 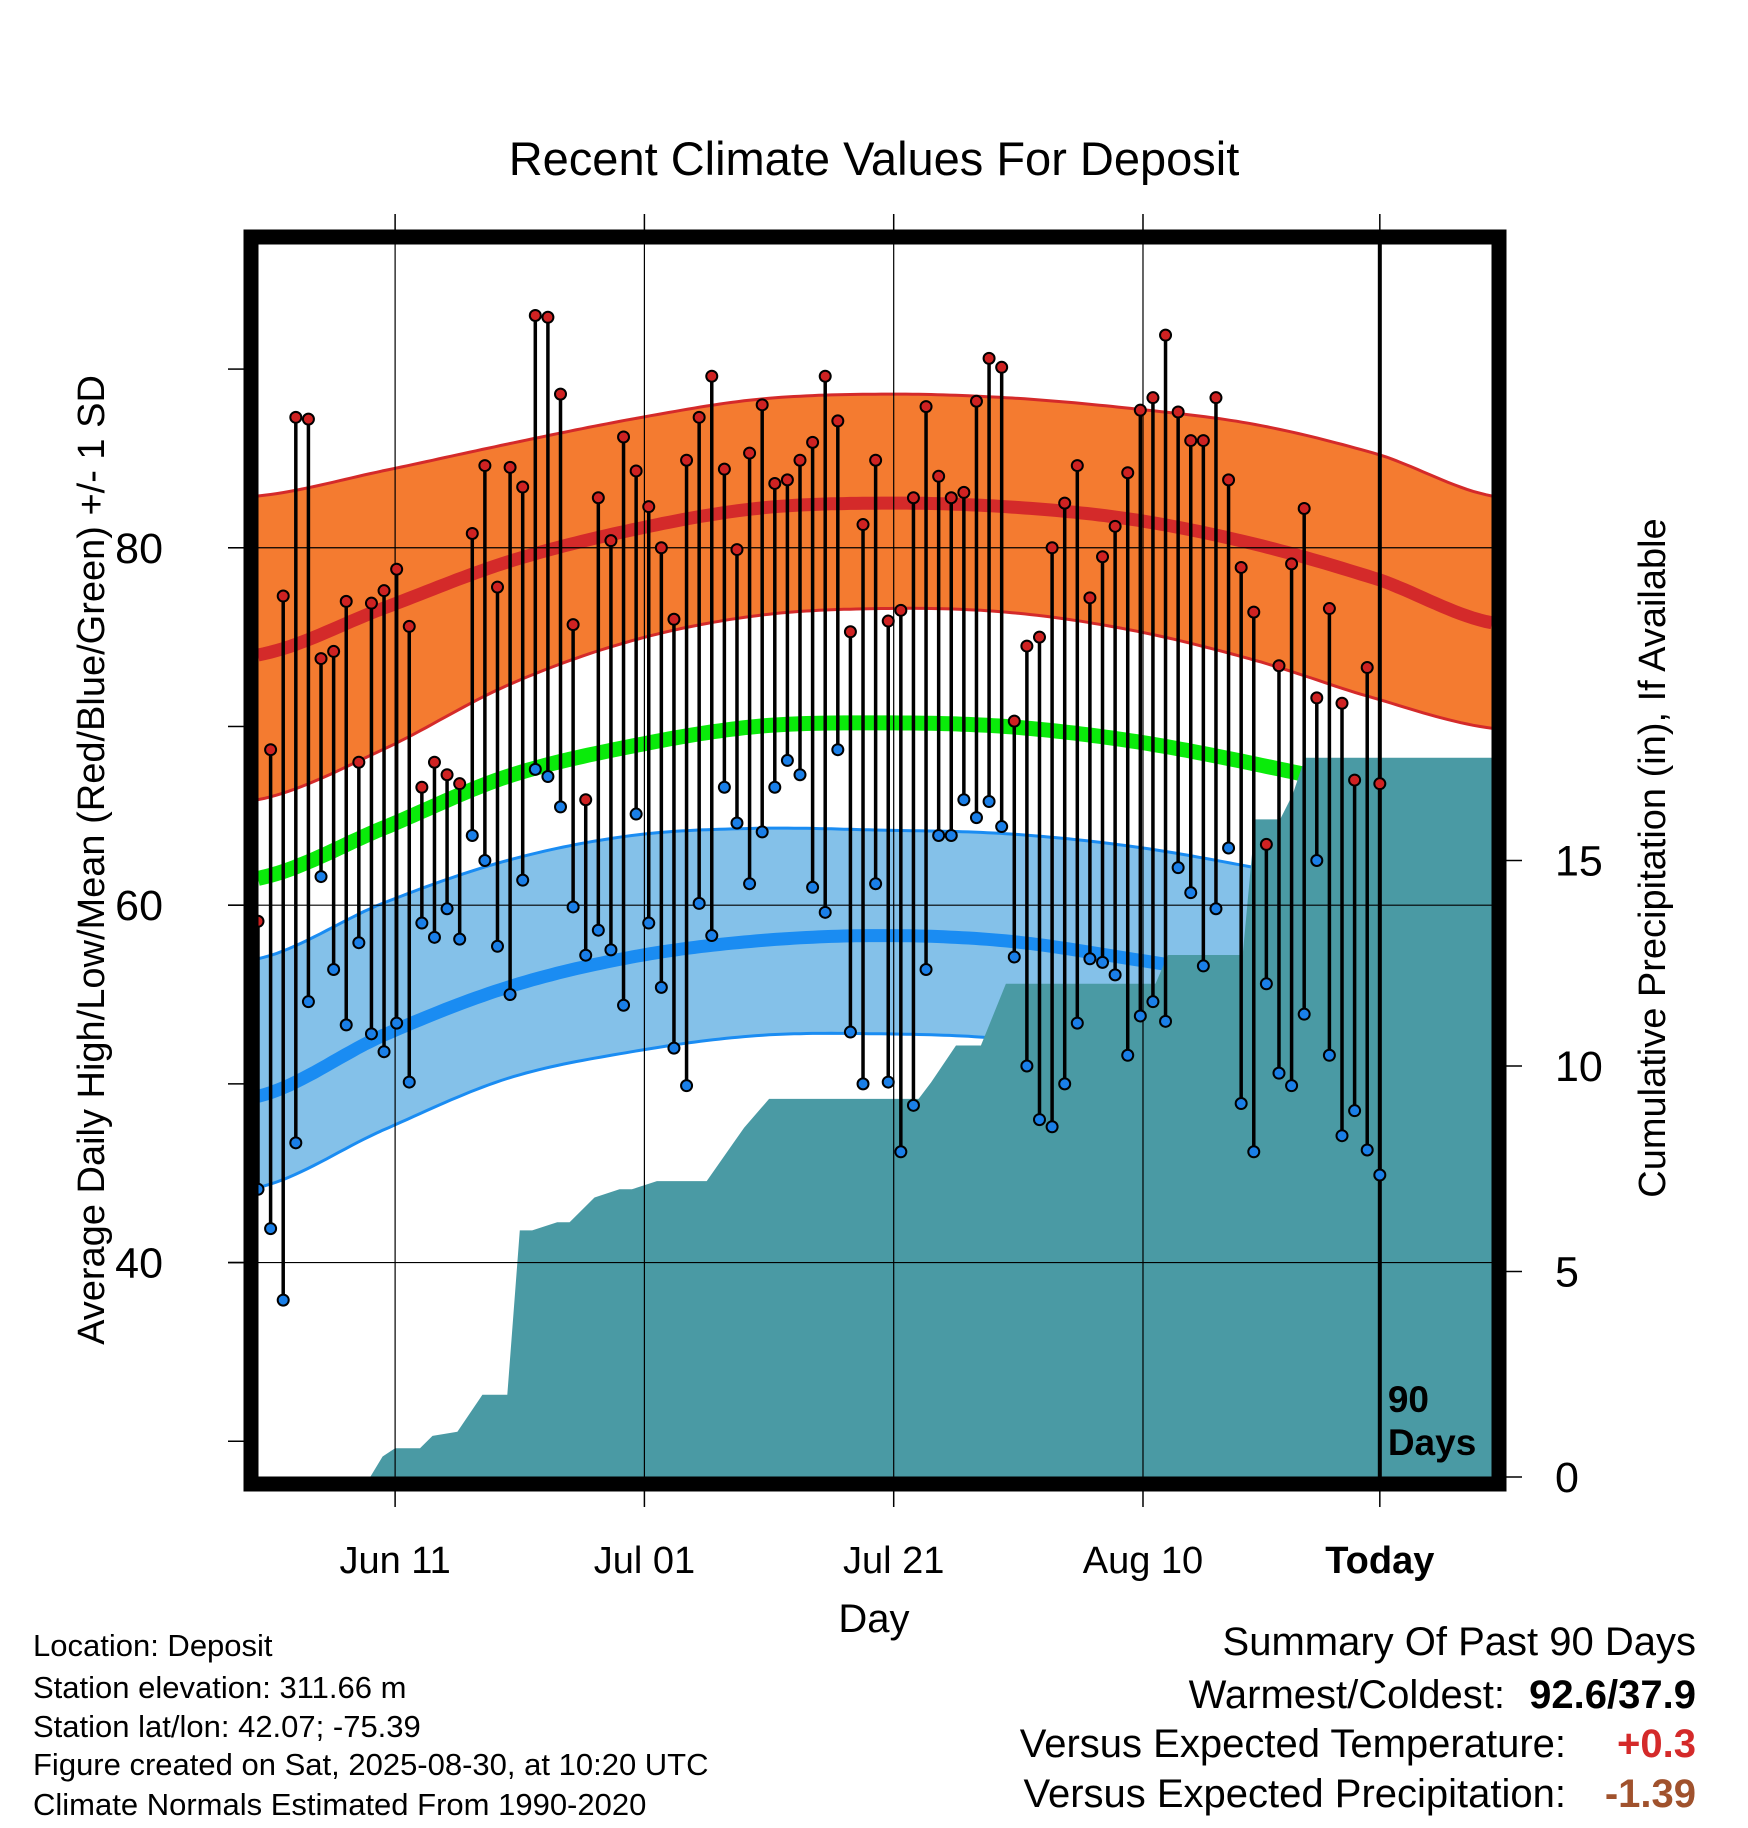 I want to click on summary-temp-value: +0.3, so click(x=1656, y=1744).